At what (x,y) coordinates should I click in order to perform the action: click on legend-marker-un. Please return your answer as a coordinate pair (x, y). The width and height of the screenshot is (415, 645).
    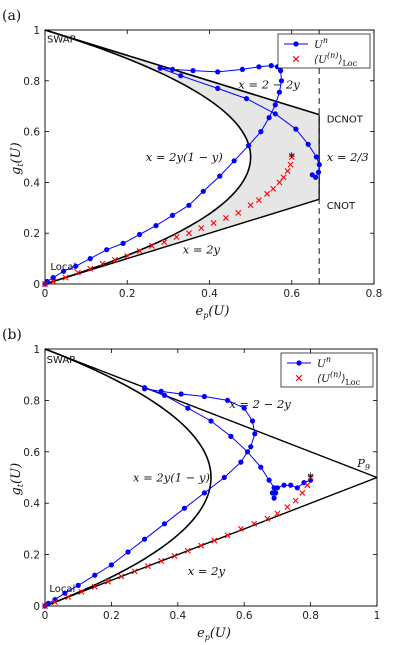
    Looking at the image, I should click on (296, 44).